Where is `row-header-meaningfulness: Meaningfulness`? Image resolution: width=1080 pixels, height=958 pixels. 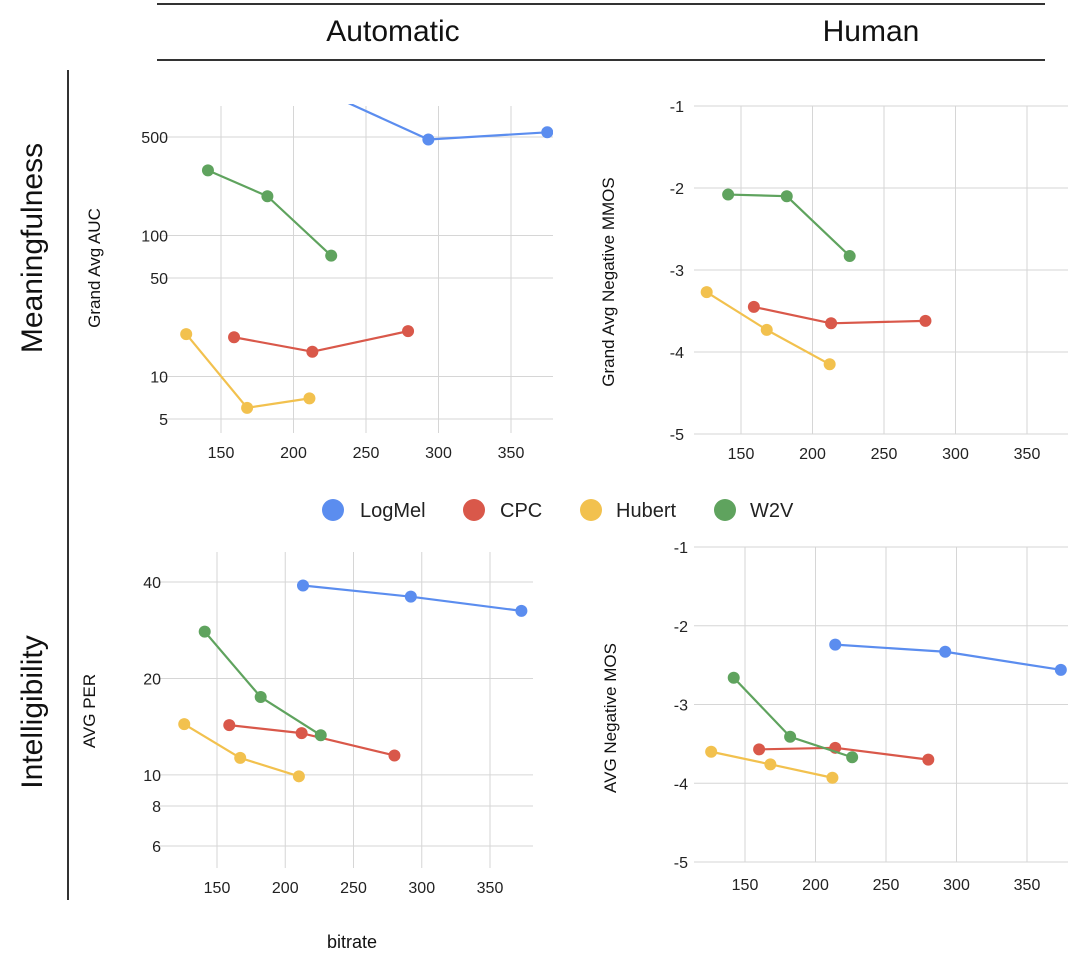
row-header-meaningfulness: Meaningfulness is located at coordinates (32, 248).